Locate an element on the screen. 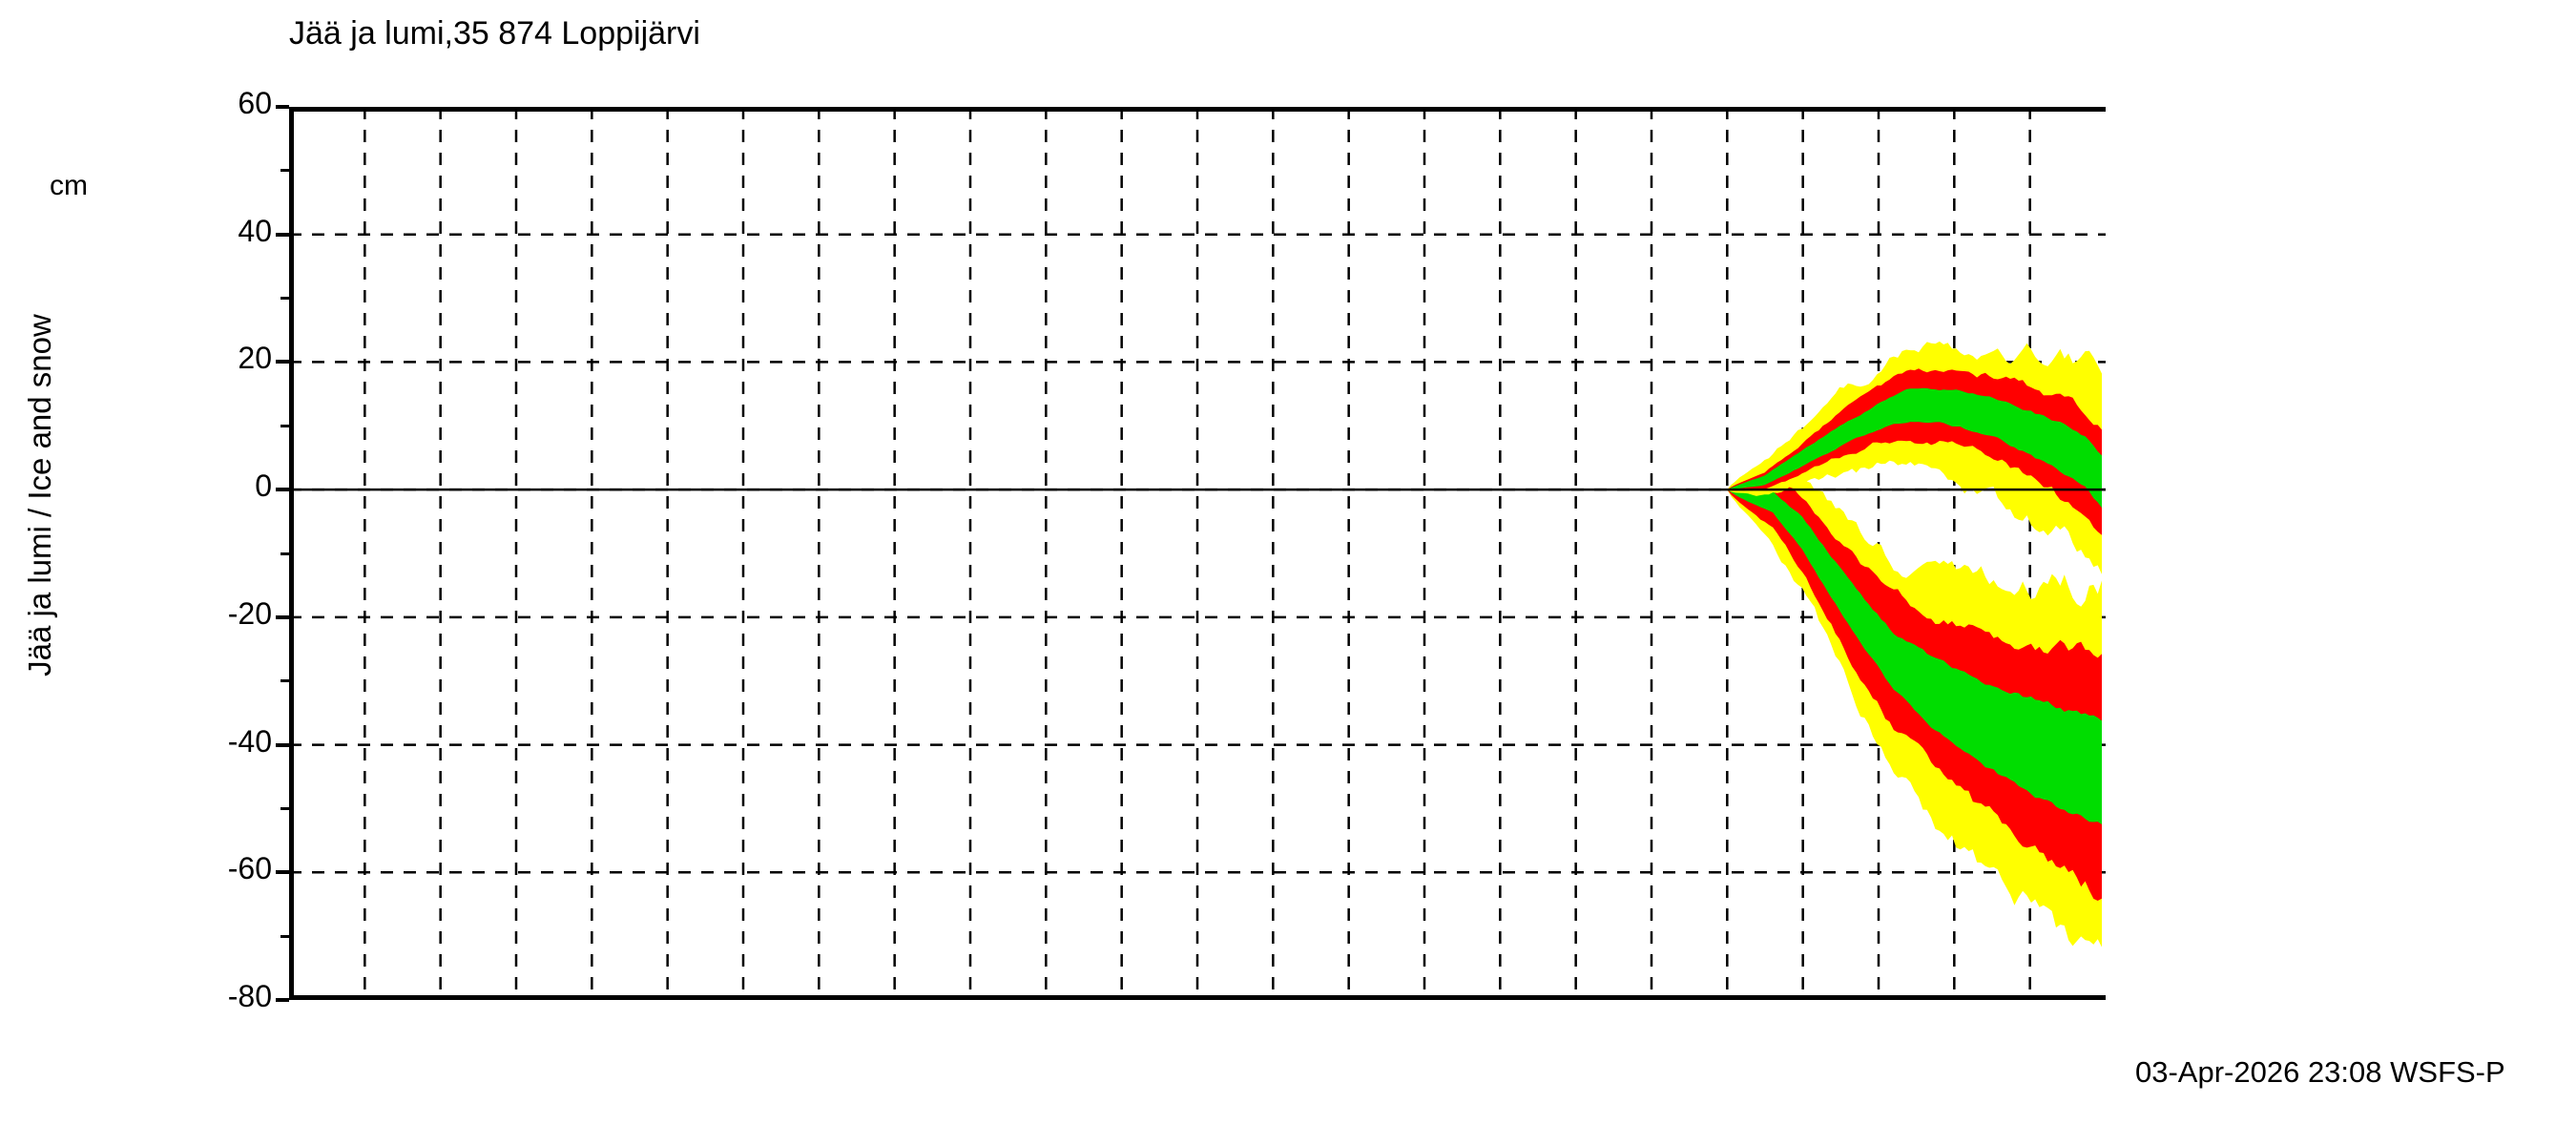 This screenshot has height=1145, width=2576. y-axis-title-wrap: Jää ja lumi / Ice and snow is located at coordinates (28, 506).